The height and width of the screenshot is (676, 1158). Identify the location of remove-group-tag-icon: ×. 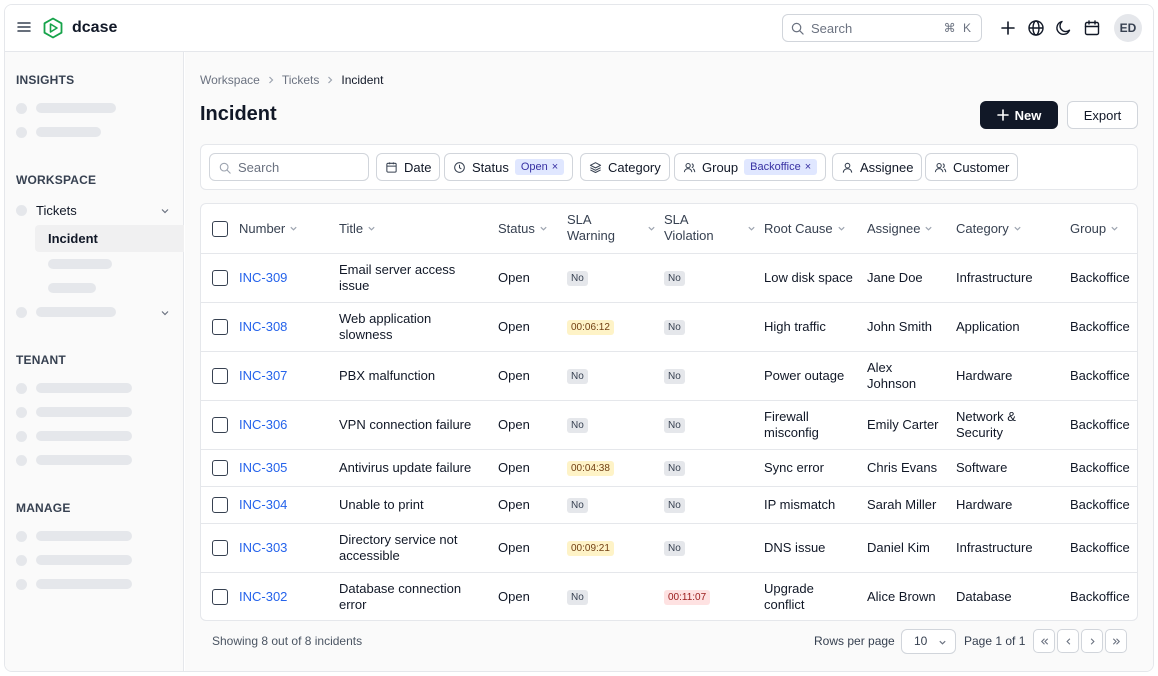
(808, 167).